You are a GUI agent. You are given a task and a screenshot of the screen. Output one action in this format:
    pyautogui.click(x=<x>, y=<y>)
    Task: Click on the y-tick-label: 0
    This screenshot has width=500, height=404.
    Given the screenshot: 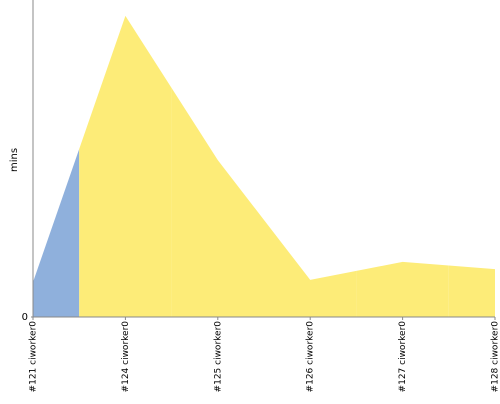 What is the action you would take?
    pyautogui.click(x=25, y=317)
    